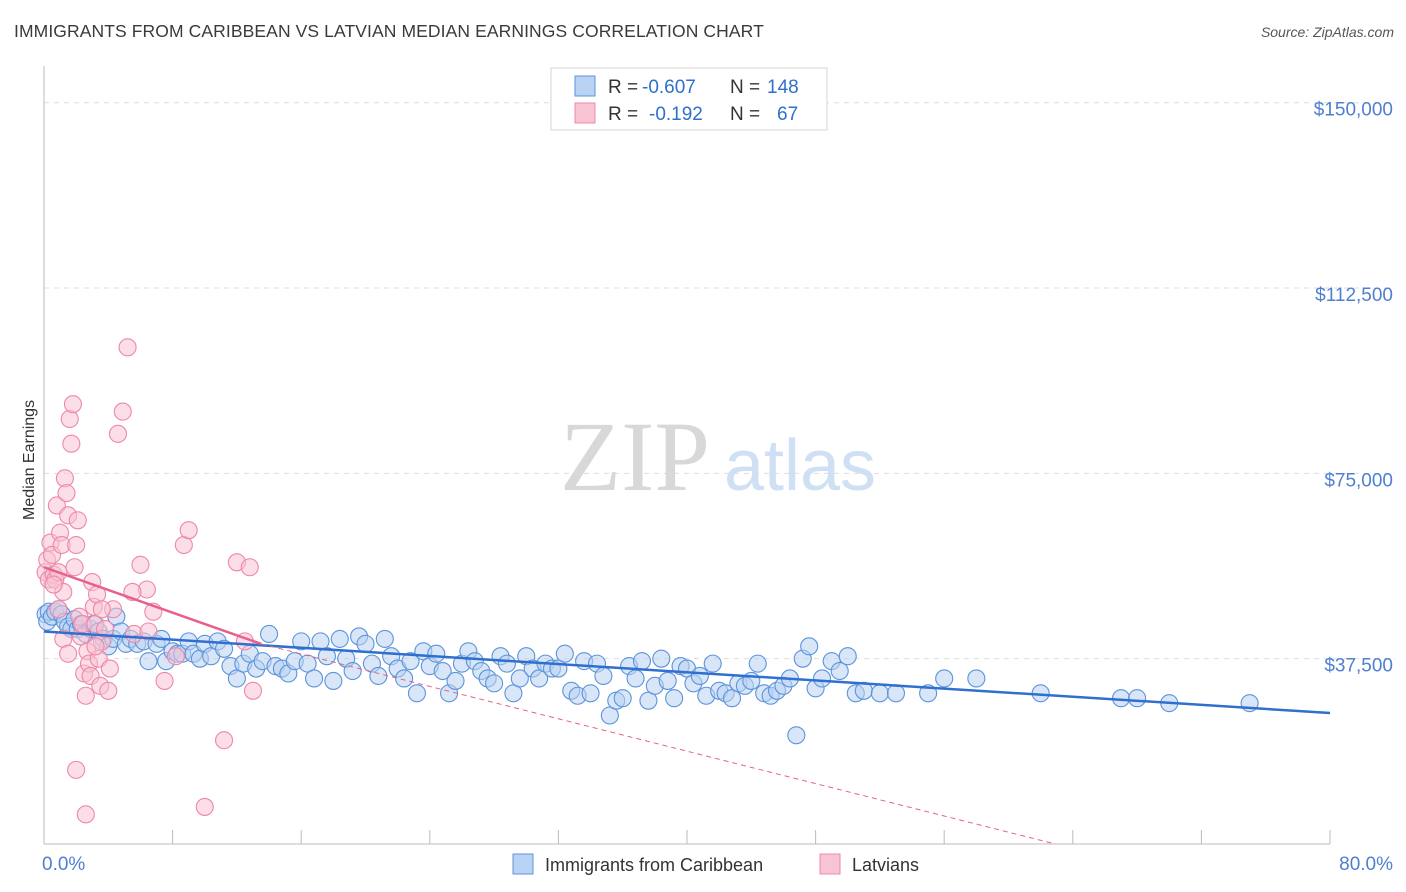 The width and height of the screenshot is (1406, 892). I want to click on stats-n-label-pink: N =, so click(745, 114).